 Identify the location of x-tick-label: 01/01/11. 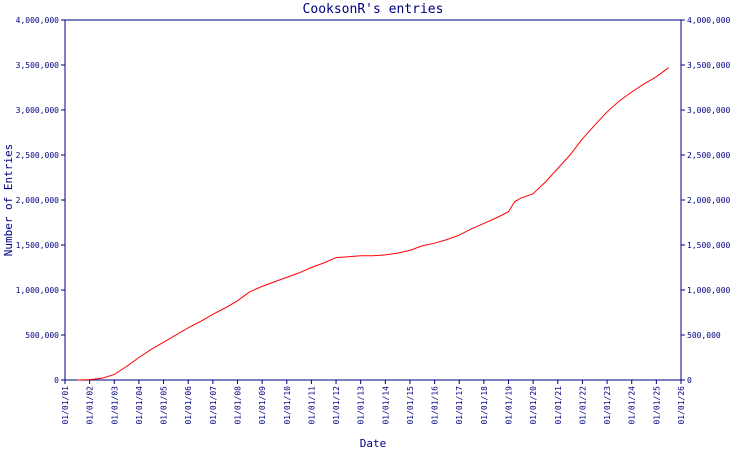
(311, 405).